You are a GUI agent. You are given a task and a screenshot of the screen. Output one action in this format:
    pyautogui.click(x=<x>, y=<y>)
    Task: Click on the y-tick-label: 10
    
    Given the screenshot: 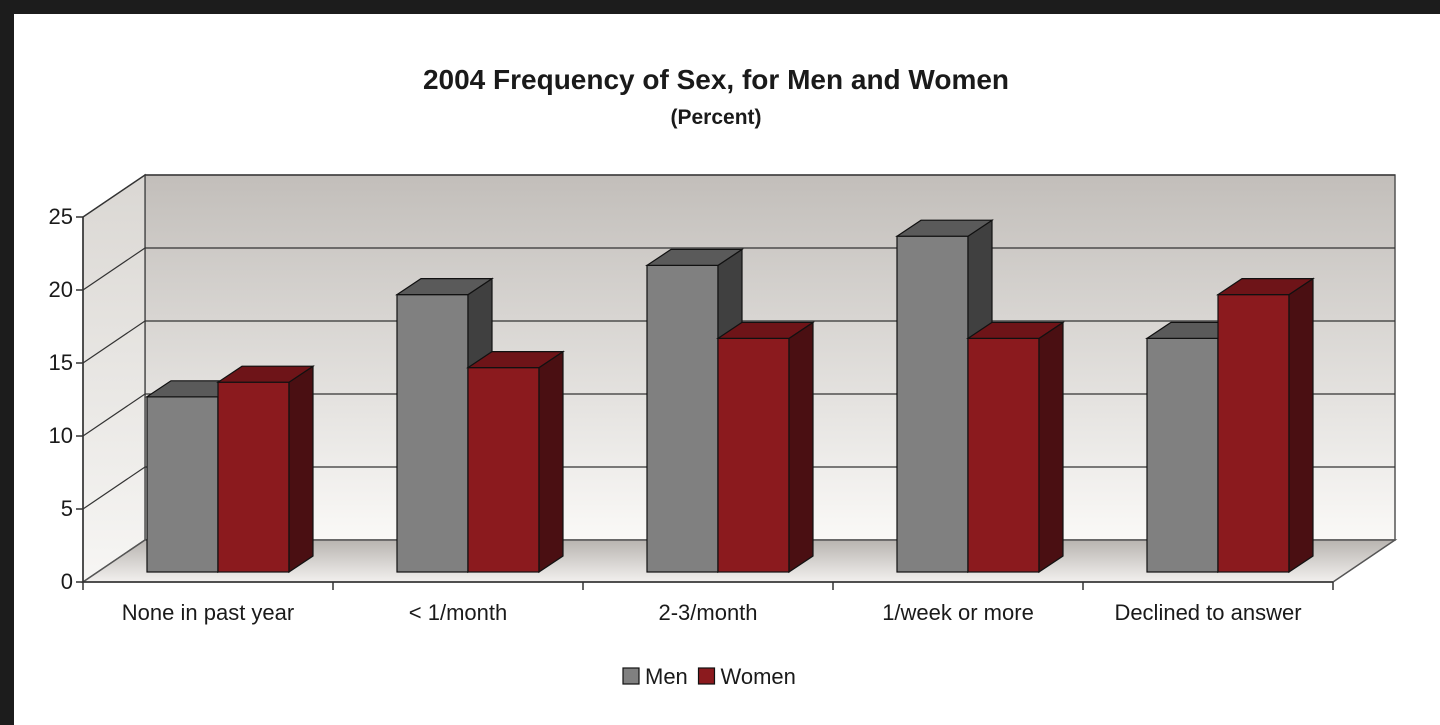 What is the action you would take?
    pyautogui.click(x=61, y=435)
    